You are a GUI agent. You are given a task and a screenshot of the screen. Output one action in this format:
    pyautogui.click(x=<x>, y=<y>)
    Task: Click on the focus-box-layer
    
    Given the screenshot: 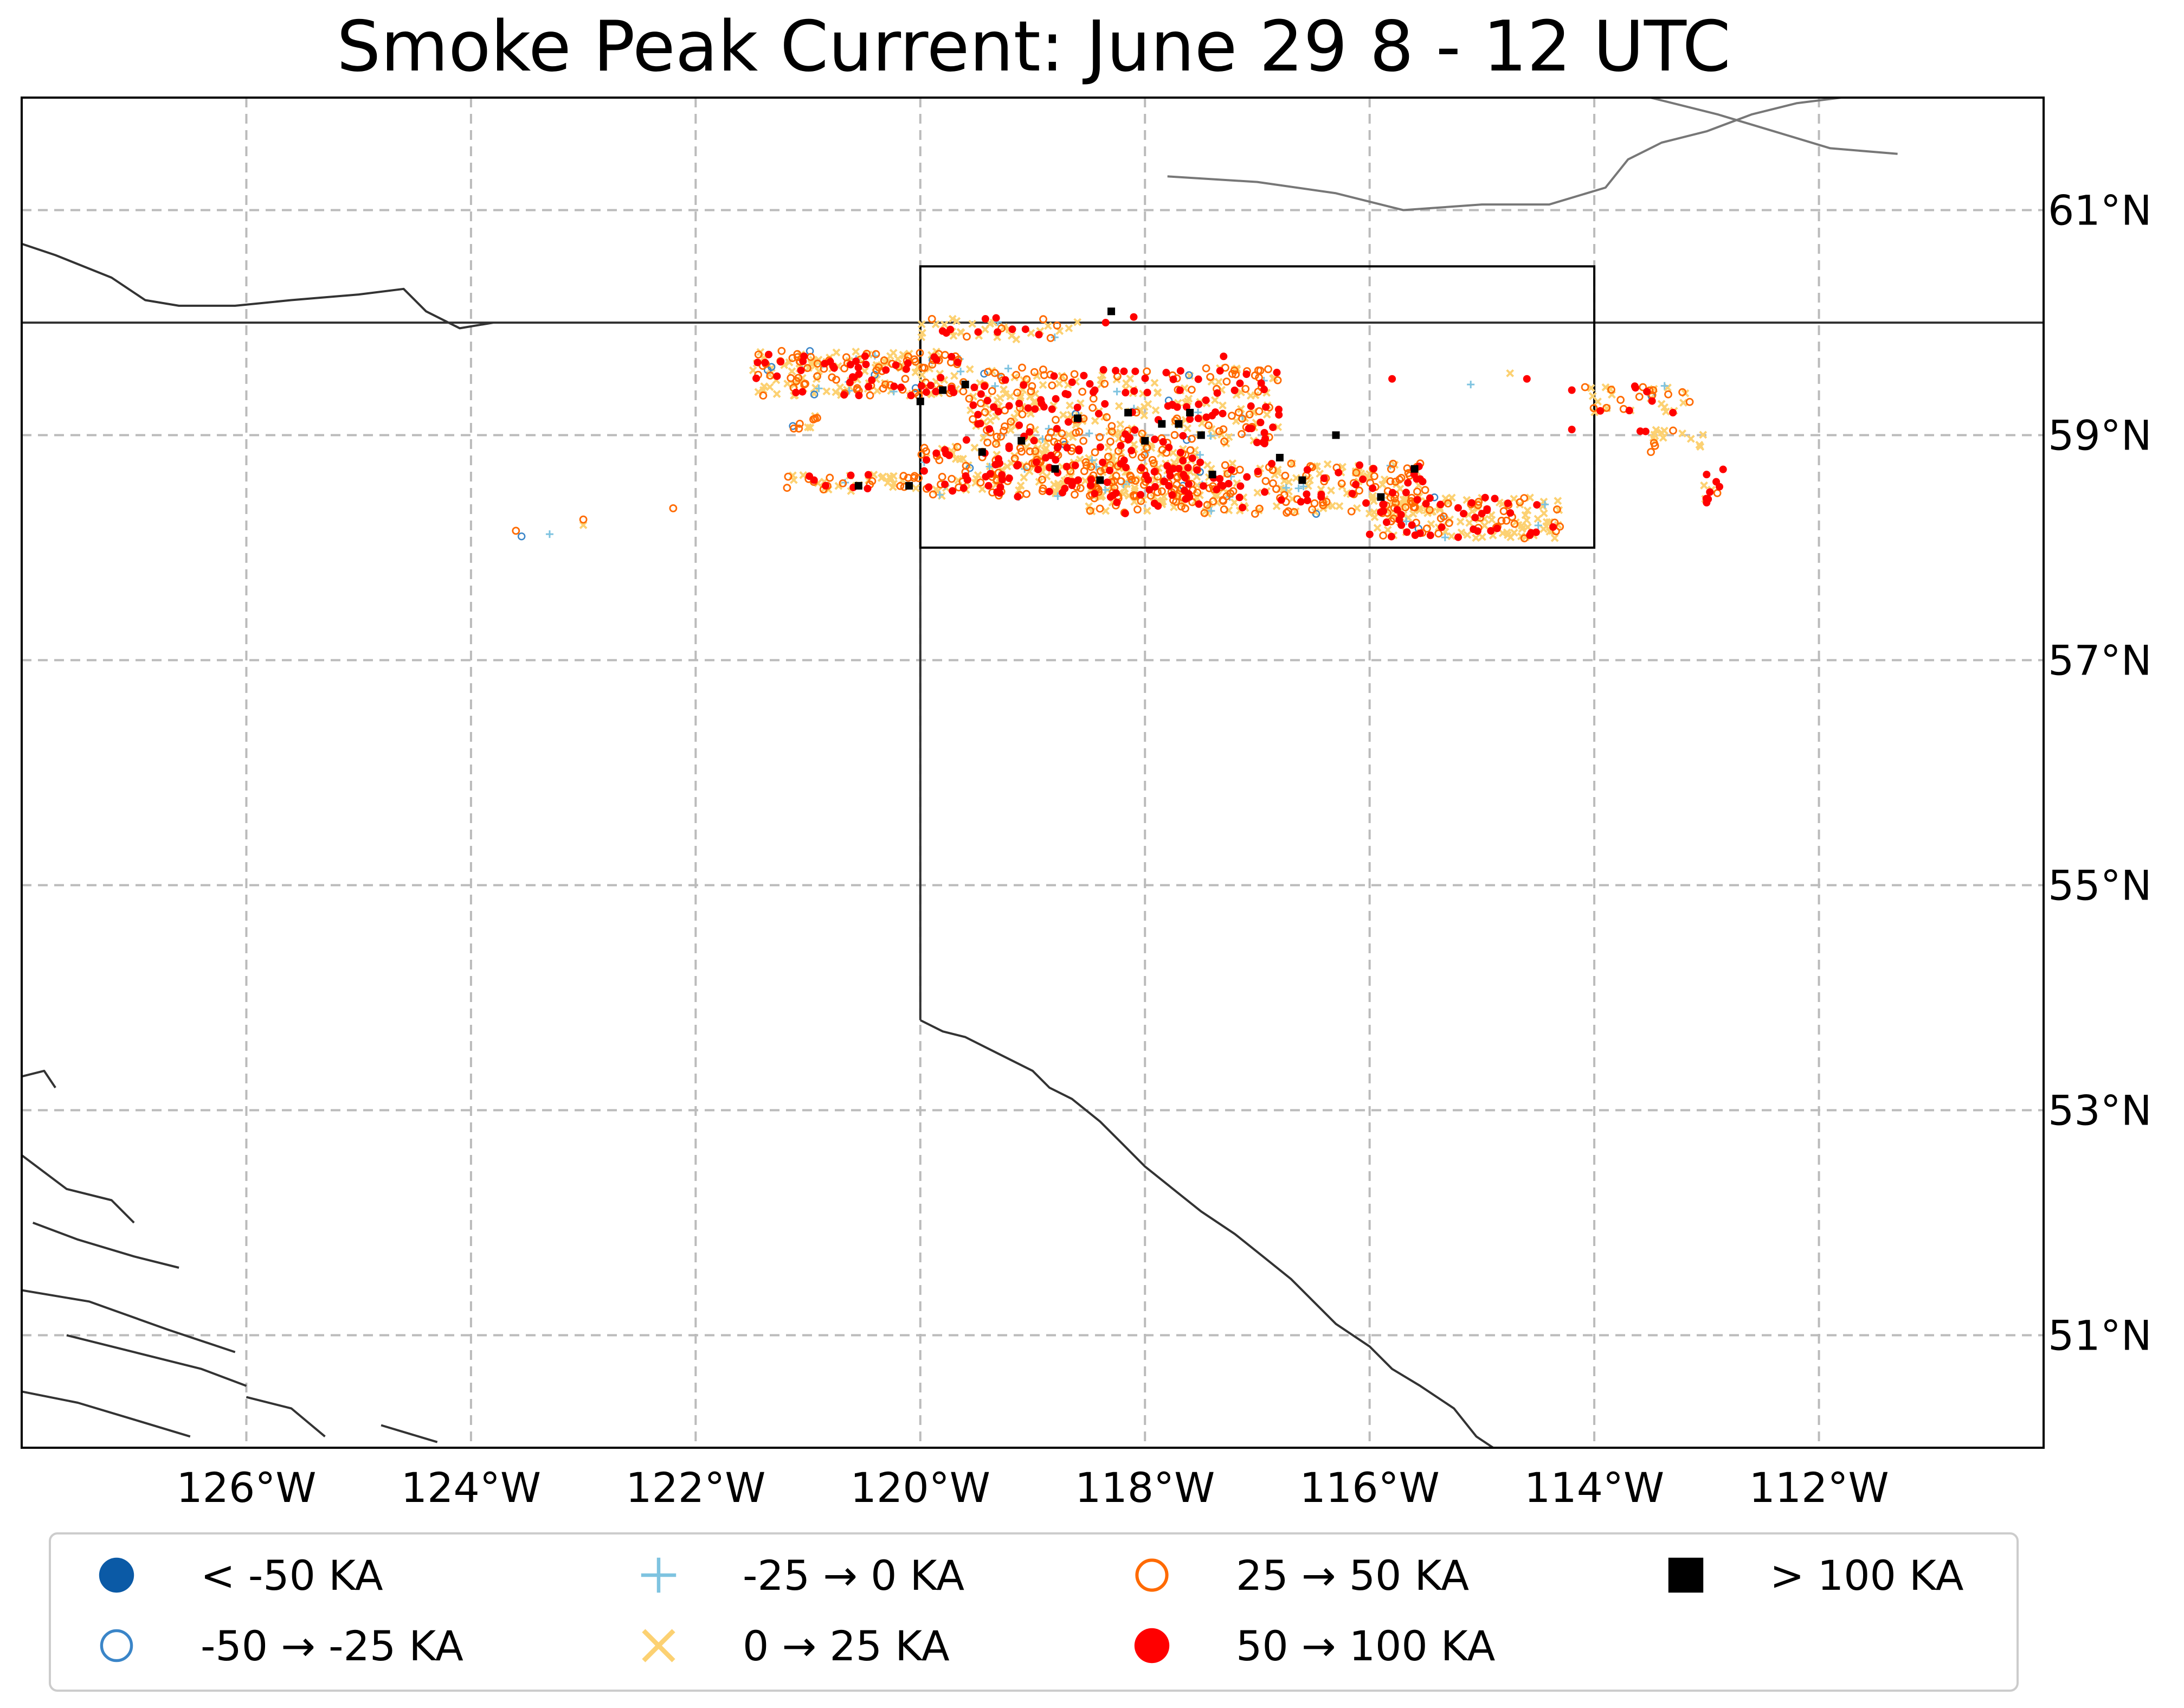 What is the action you would take?
    pyautogui.click(x=1257, y=407)
    